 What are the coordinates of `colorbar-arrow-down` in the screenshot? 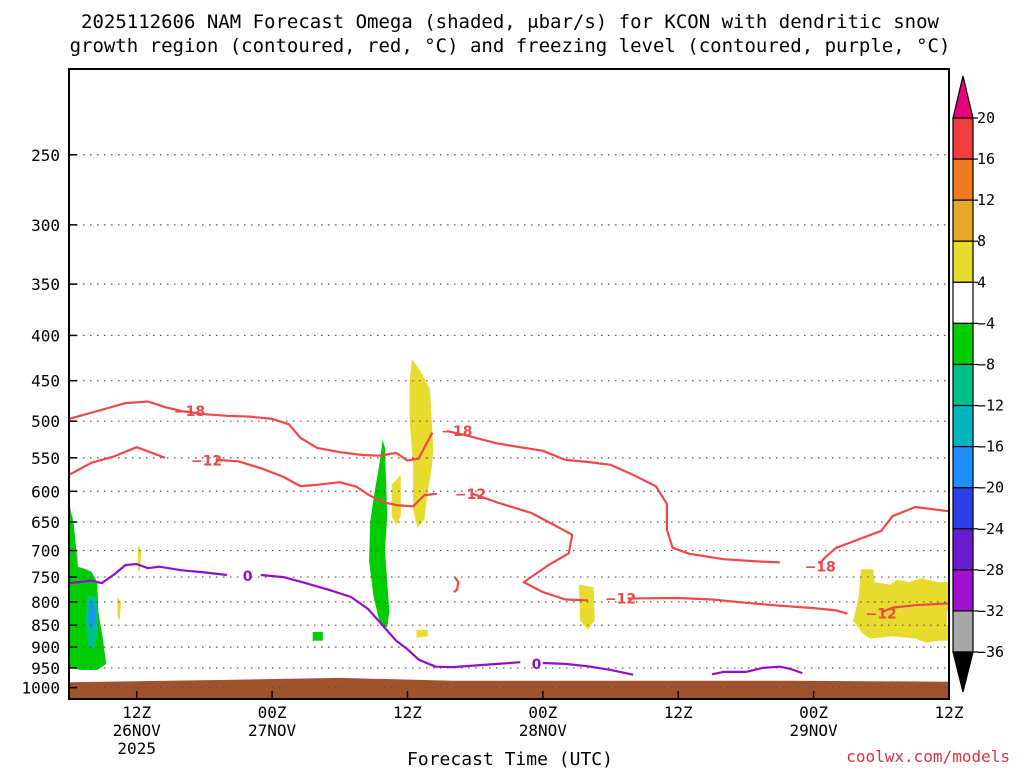 It's located at (963, 672).